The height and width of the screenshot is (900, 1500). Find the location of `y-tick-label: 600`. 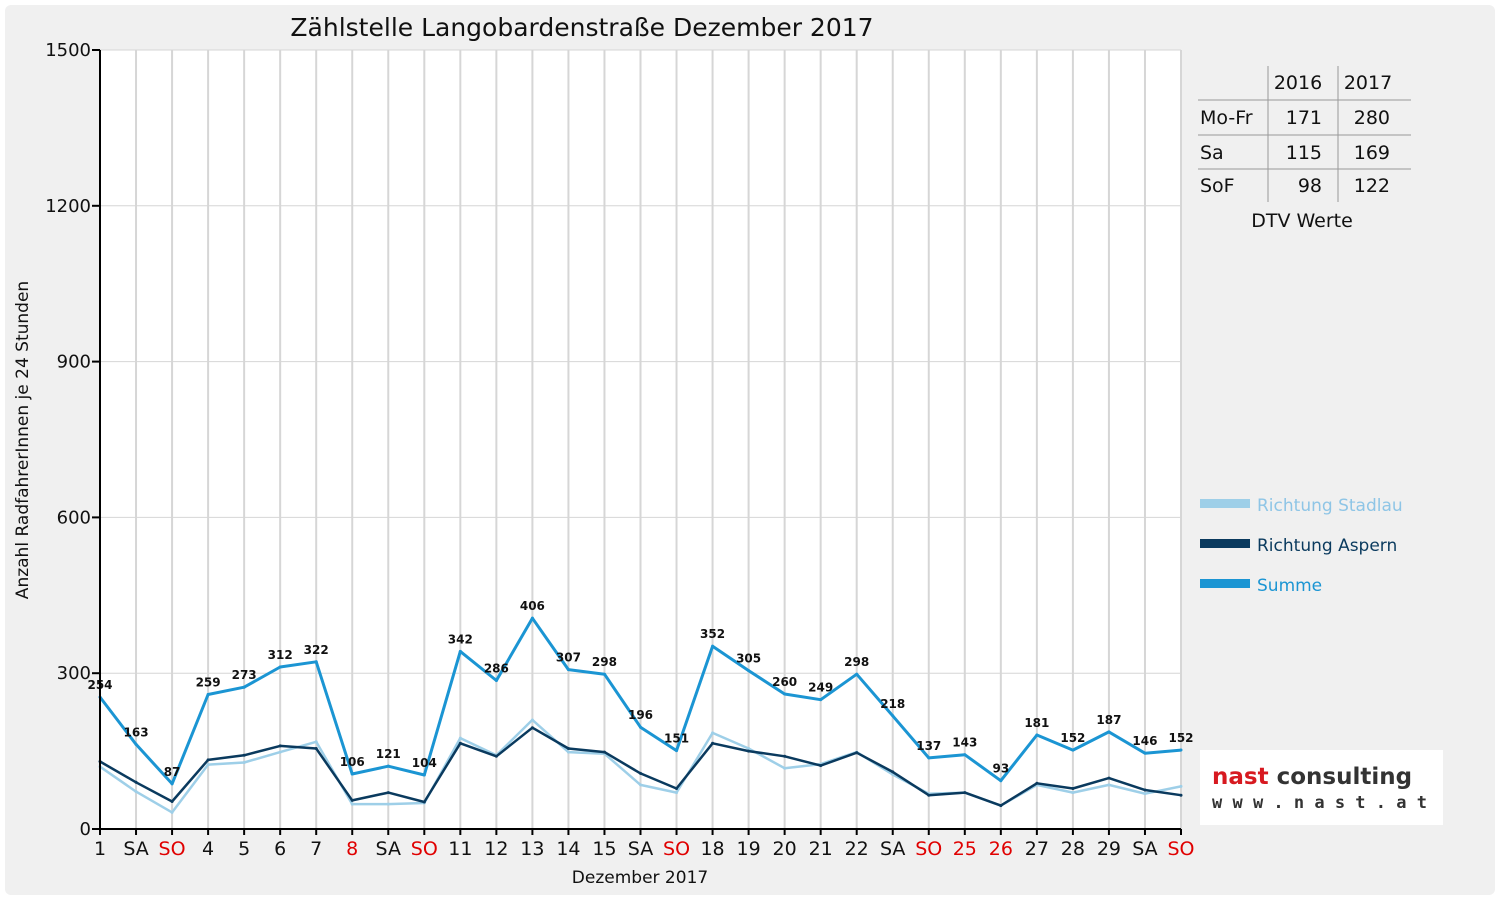

y-tick-label: 600 is located at coordinates (74, 517).